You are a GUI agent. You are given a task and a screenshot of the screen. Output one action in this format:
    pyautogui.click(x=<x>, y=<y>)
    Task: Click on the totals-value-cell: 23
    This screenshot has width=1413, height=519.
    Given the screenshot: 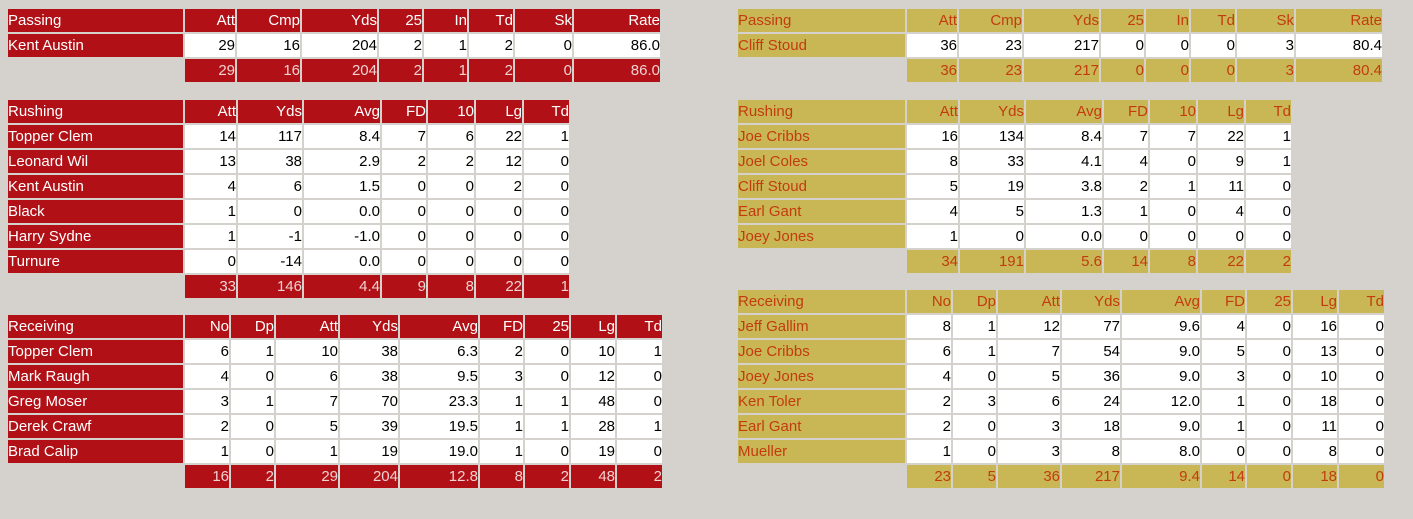 What is the action you would take?
    pyautogui.click(x=990, y=70)
    